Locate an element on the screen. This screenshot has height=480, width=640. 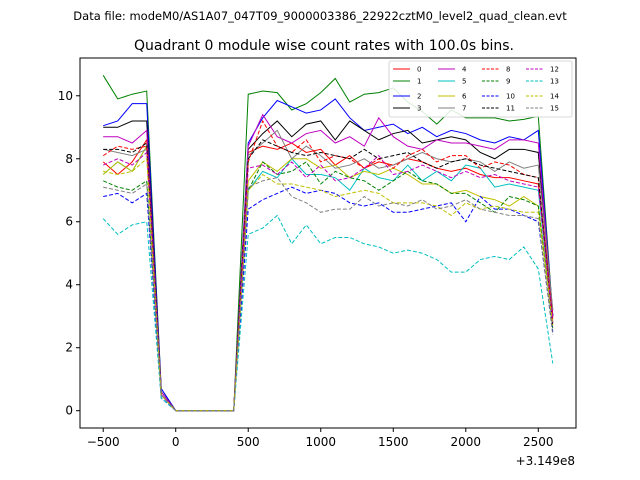
legend-label-6: 6 is located at coordinates (464, 97).